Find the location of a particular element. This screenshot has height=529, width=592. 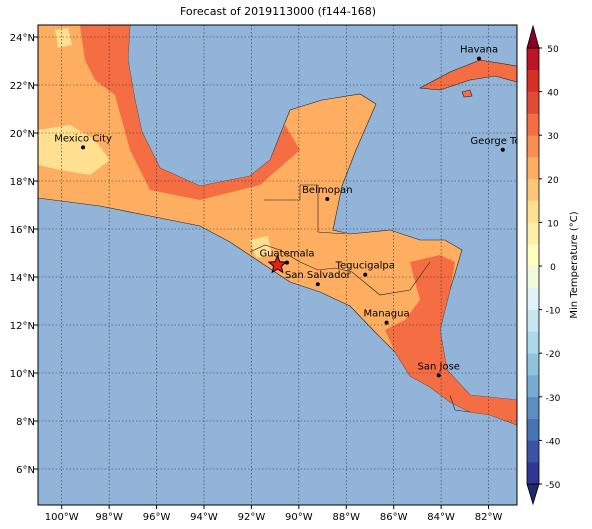

city-label: Guatemala is located at coordinates (286, 254).